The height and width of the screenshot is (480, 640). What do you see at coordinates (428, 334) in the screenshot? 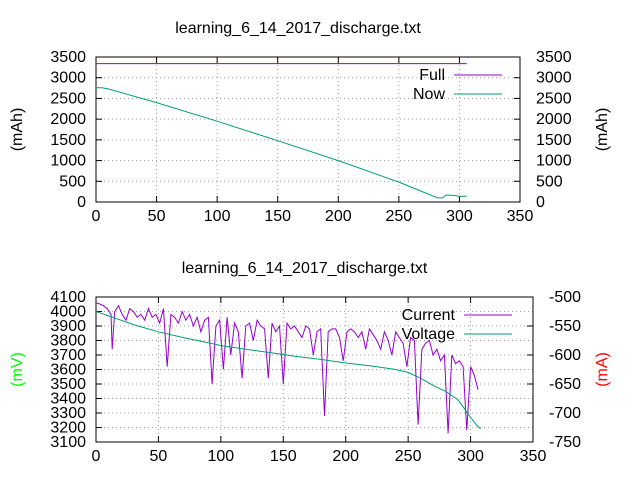
I see `legend-label-voltage: Voltage` at bounding box center [428, 334].